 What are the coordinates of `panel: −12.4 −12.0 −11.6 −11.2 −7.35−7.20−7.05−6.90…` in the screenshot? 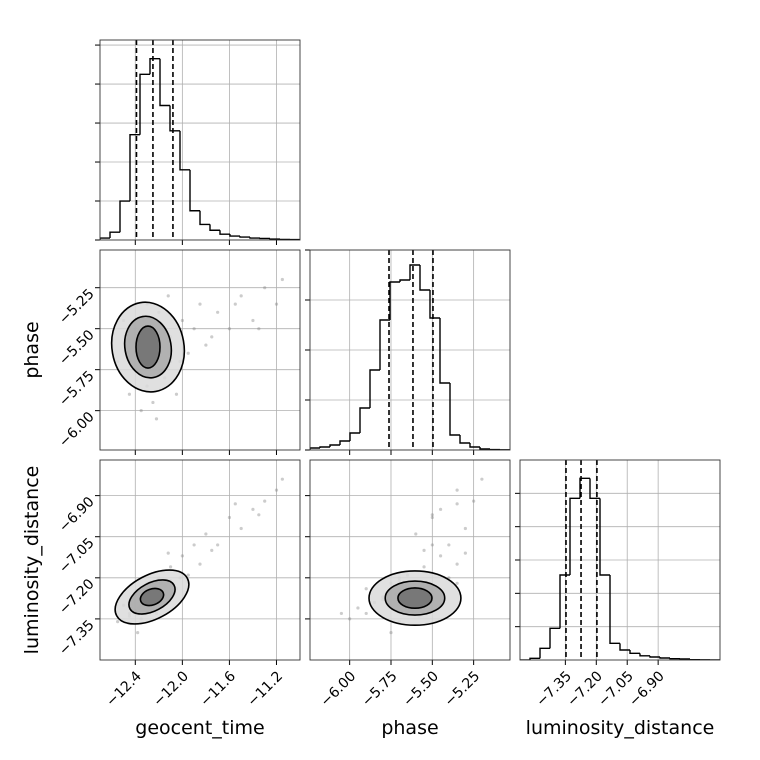 It's located at (161, 599).